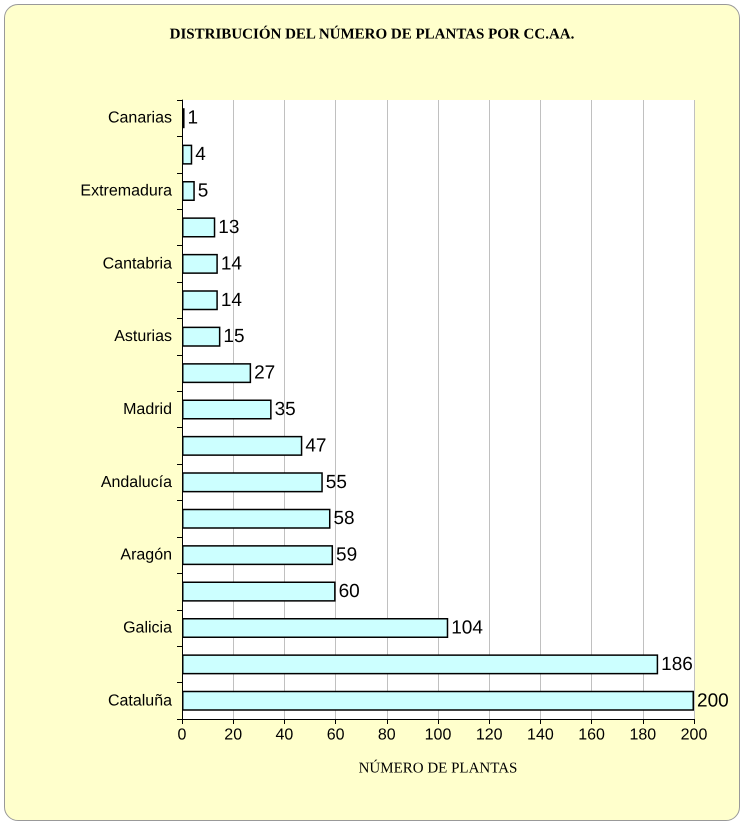  What do you see at coordinates (265, 373) in the screenshot?
I see `data-label: 27` at bounding box center [265, 373].